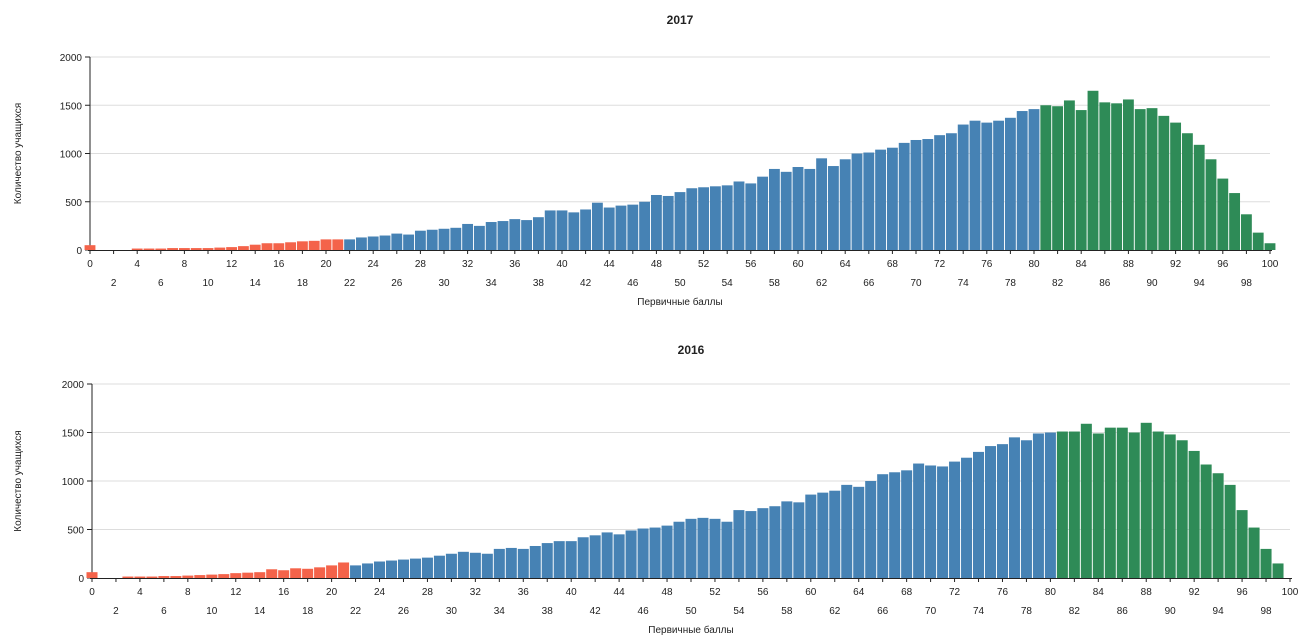 The height and width of the screenshot is (641, 1301). I want to click on x-tick-label: 30, so click(452, 611).